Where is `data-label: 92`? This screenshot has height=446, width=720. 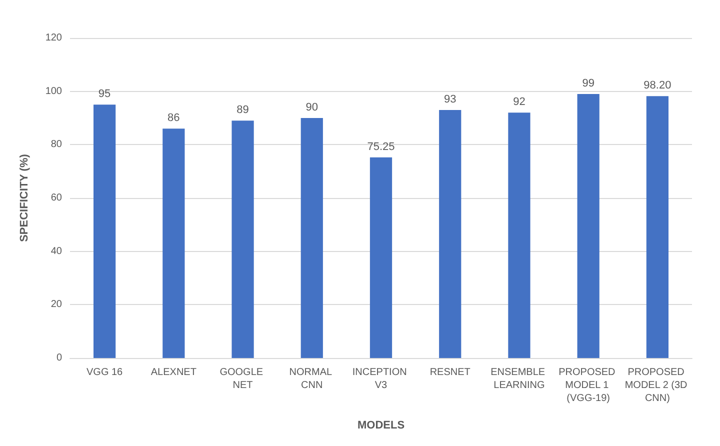
data-label: 92 is located at coordinates (519, 102).